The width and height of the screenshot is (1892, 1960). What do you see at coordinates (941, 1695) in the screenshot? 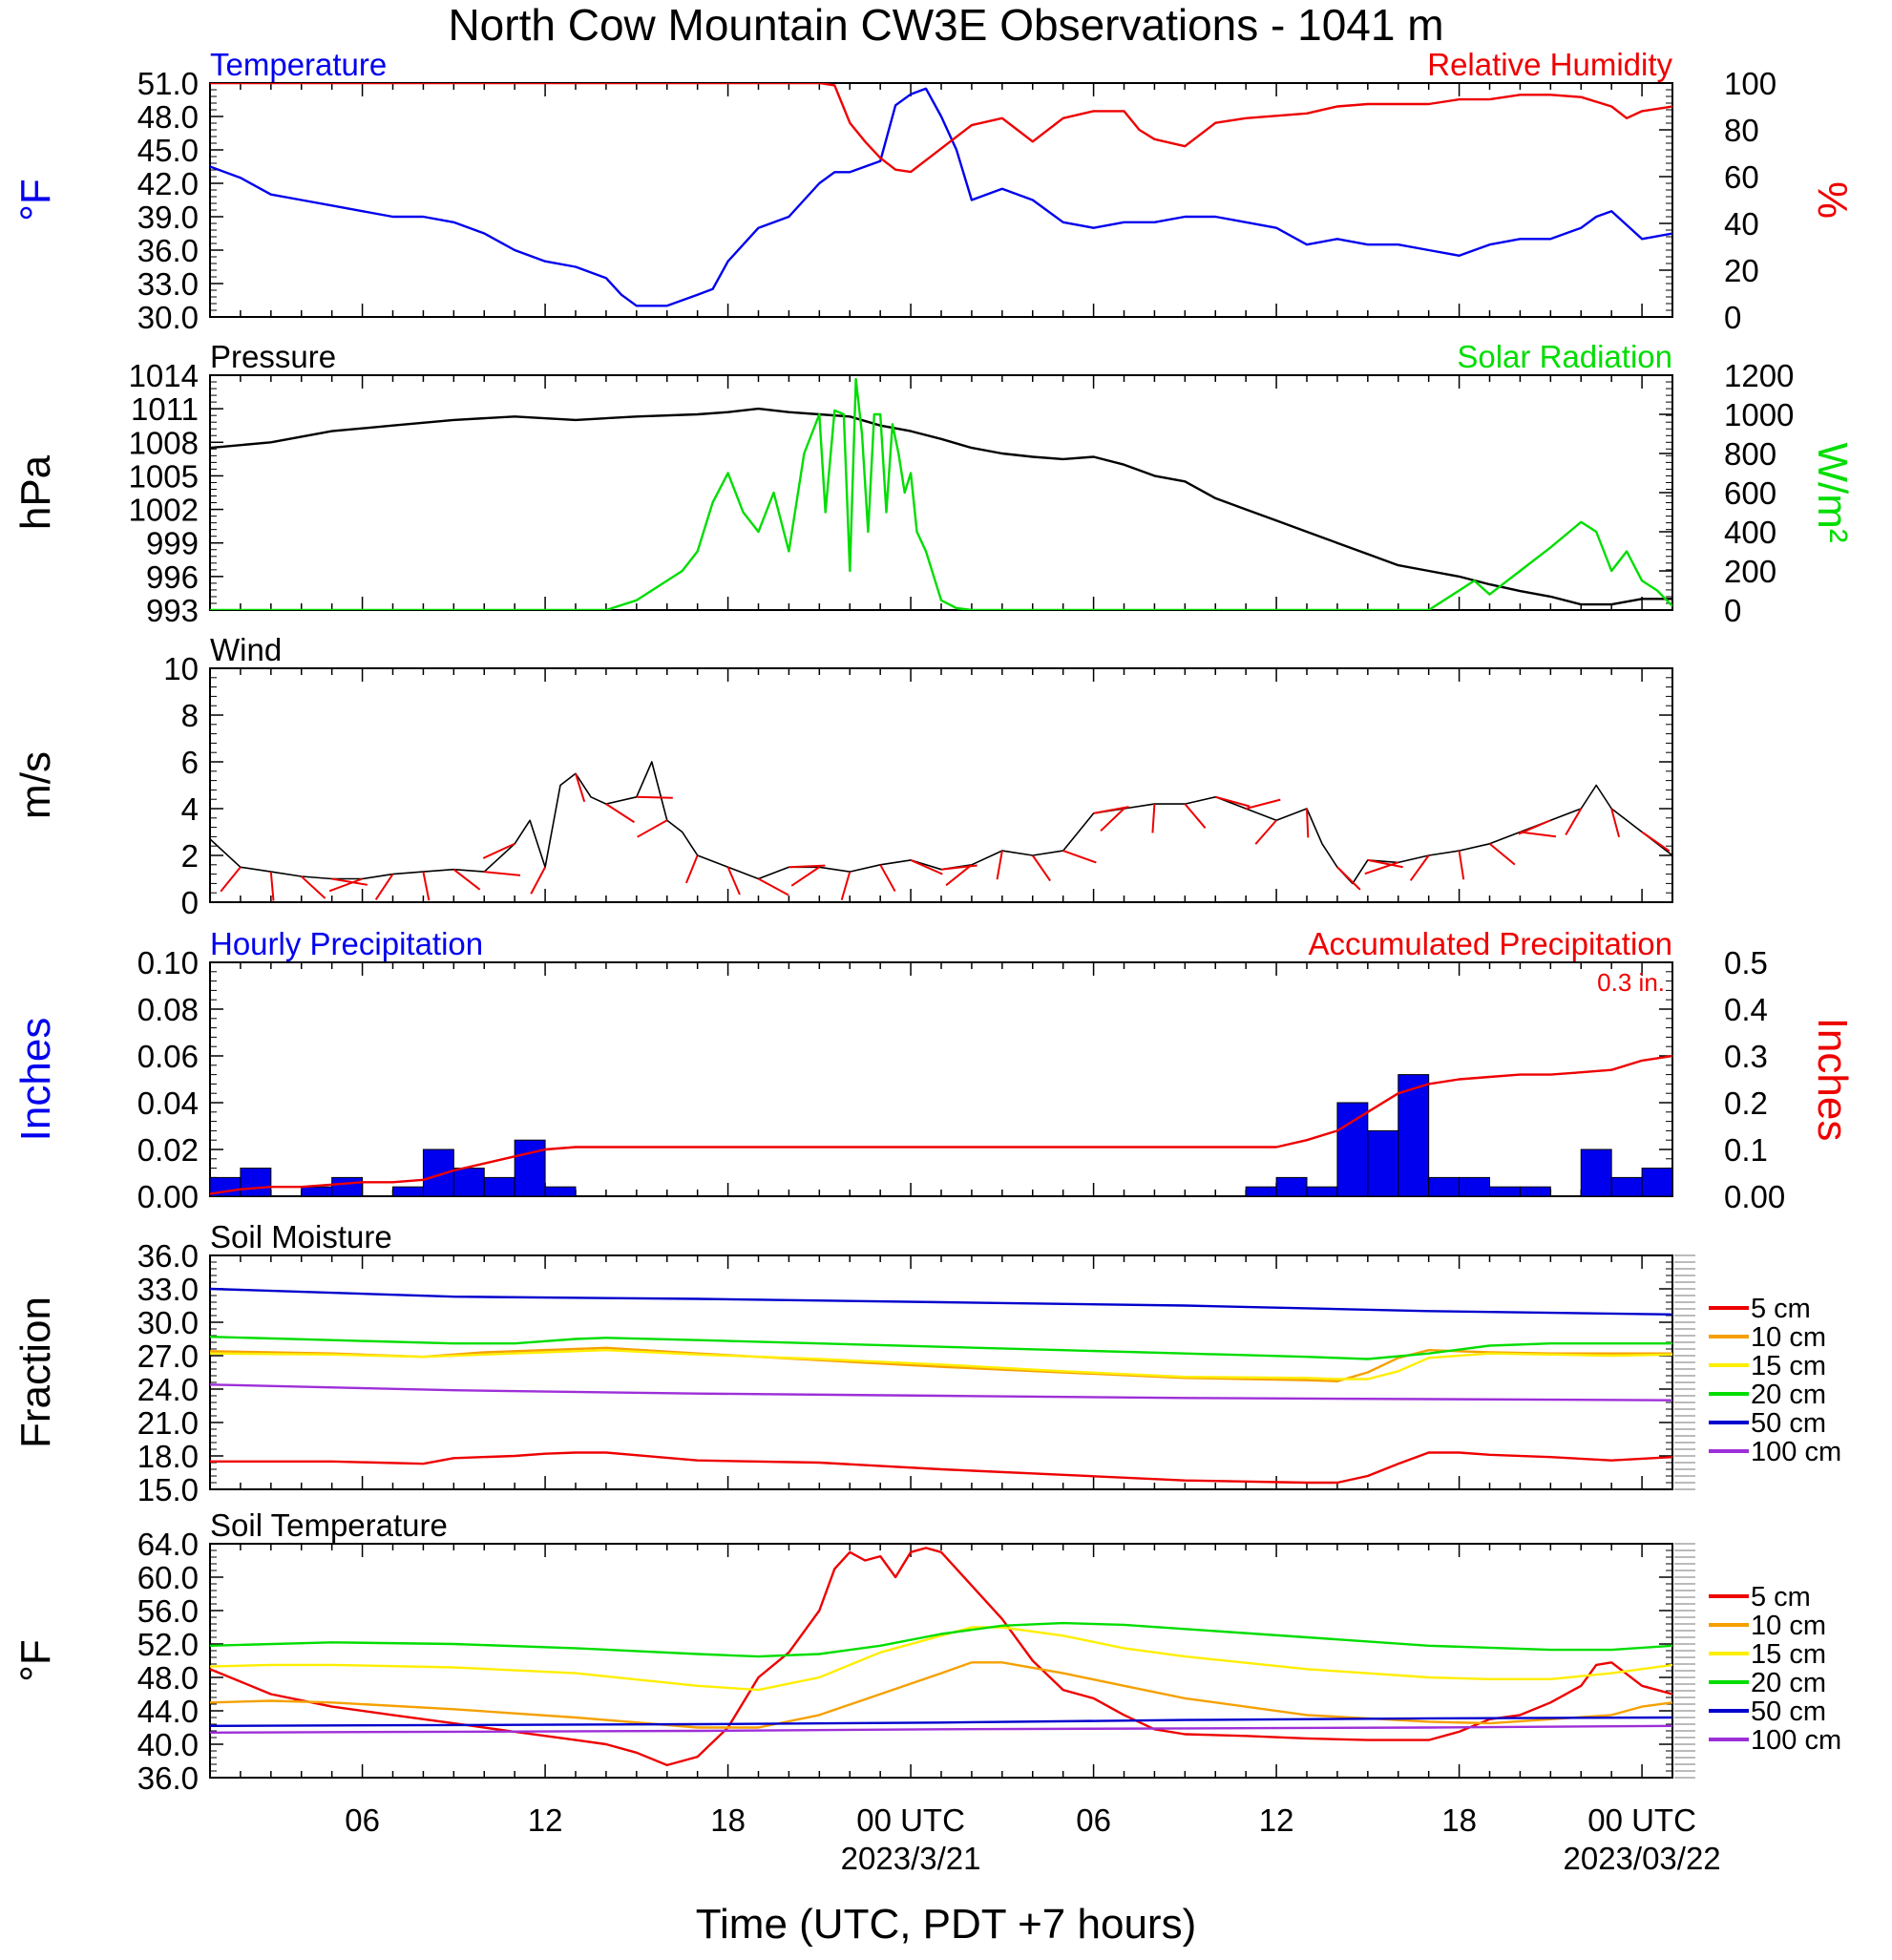
I see `series-line-10-cm` at bounding box center [941, 1695].